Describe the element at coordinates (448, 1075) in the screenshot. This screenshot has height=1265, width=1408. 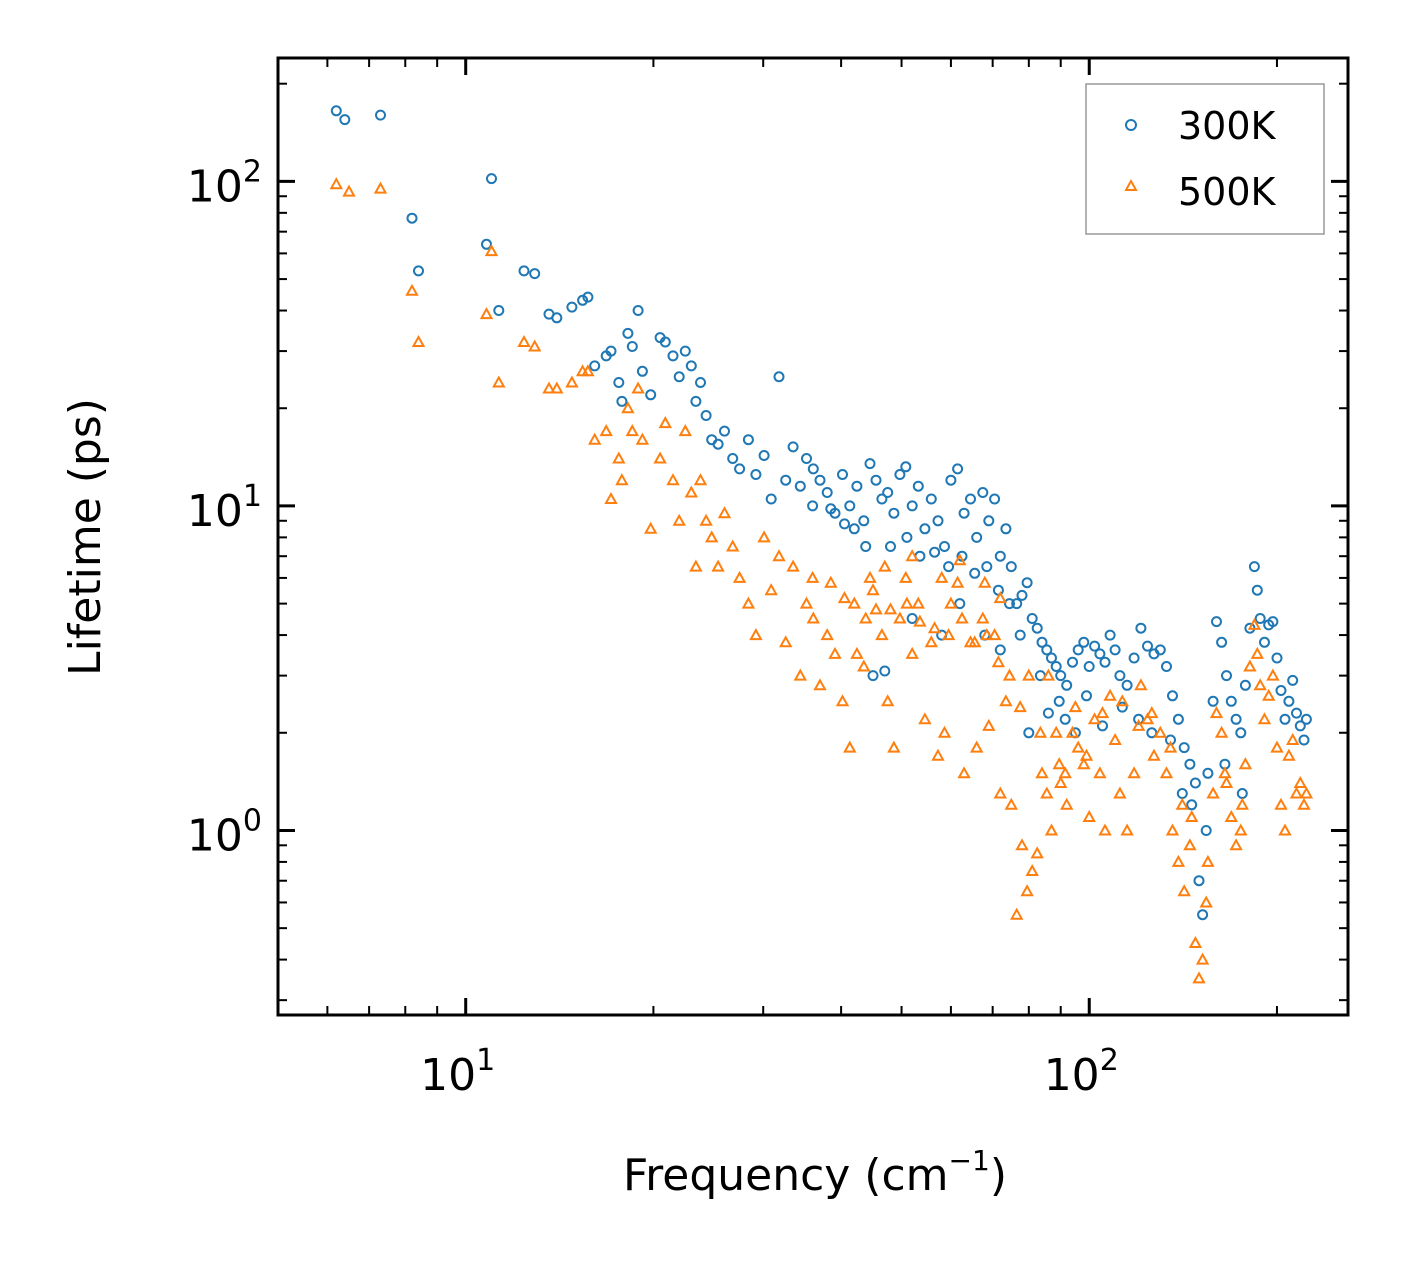
I see `x-tick-label-base: 10` at that location.